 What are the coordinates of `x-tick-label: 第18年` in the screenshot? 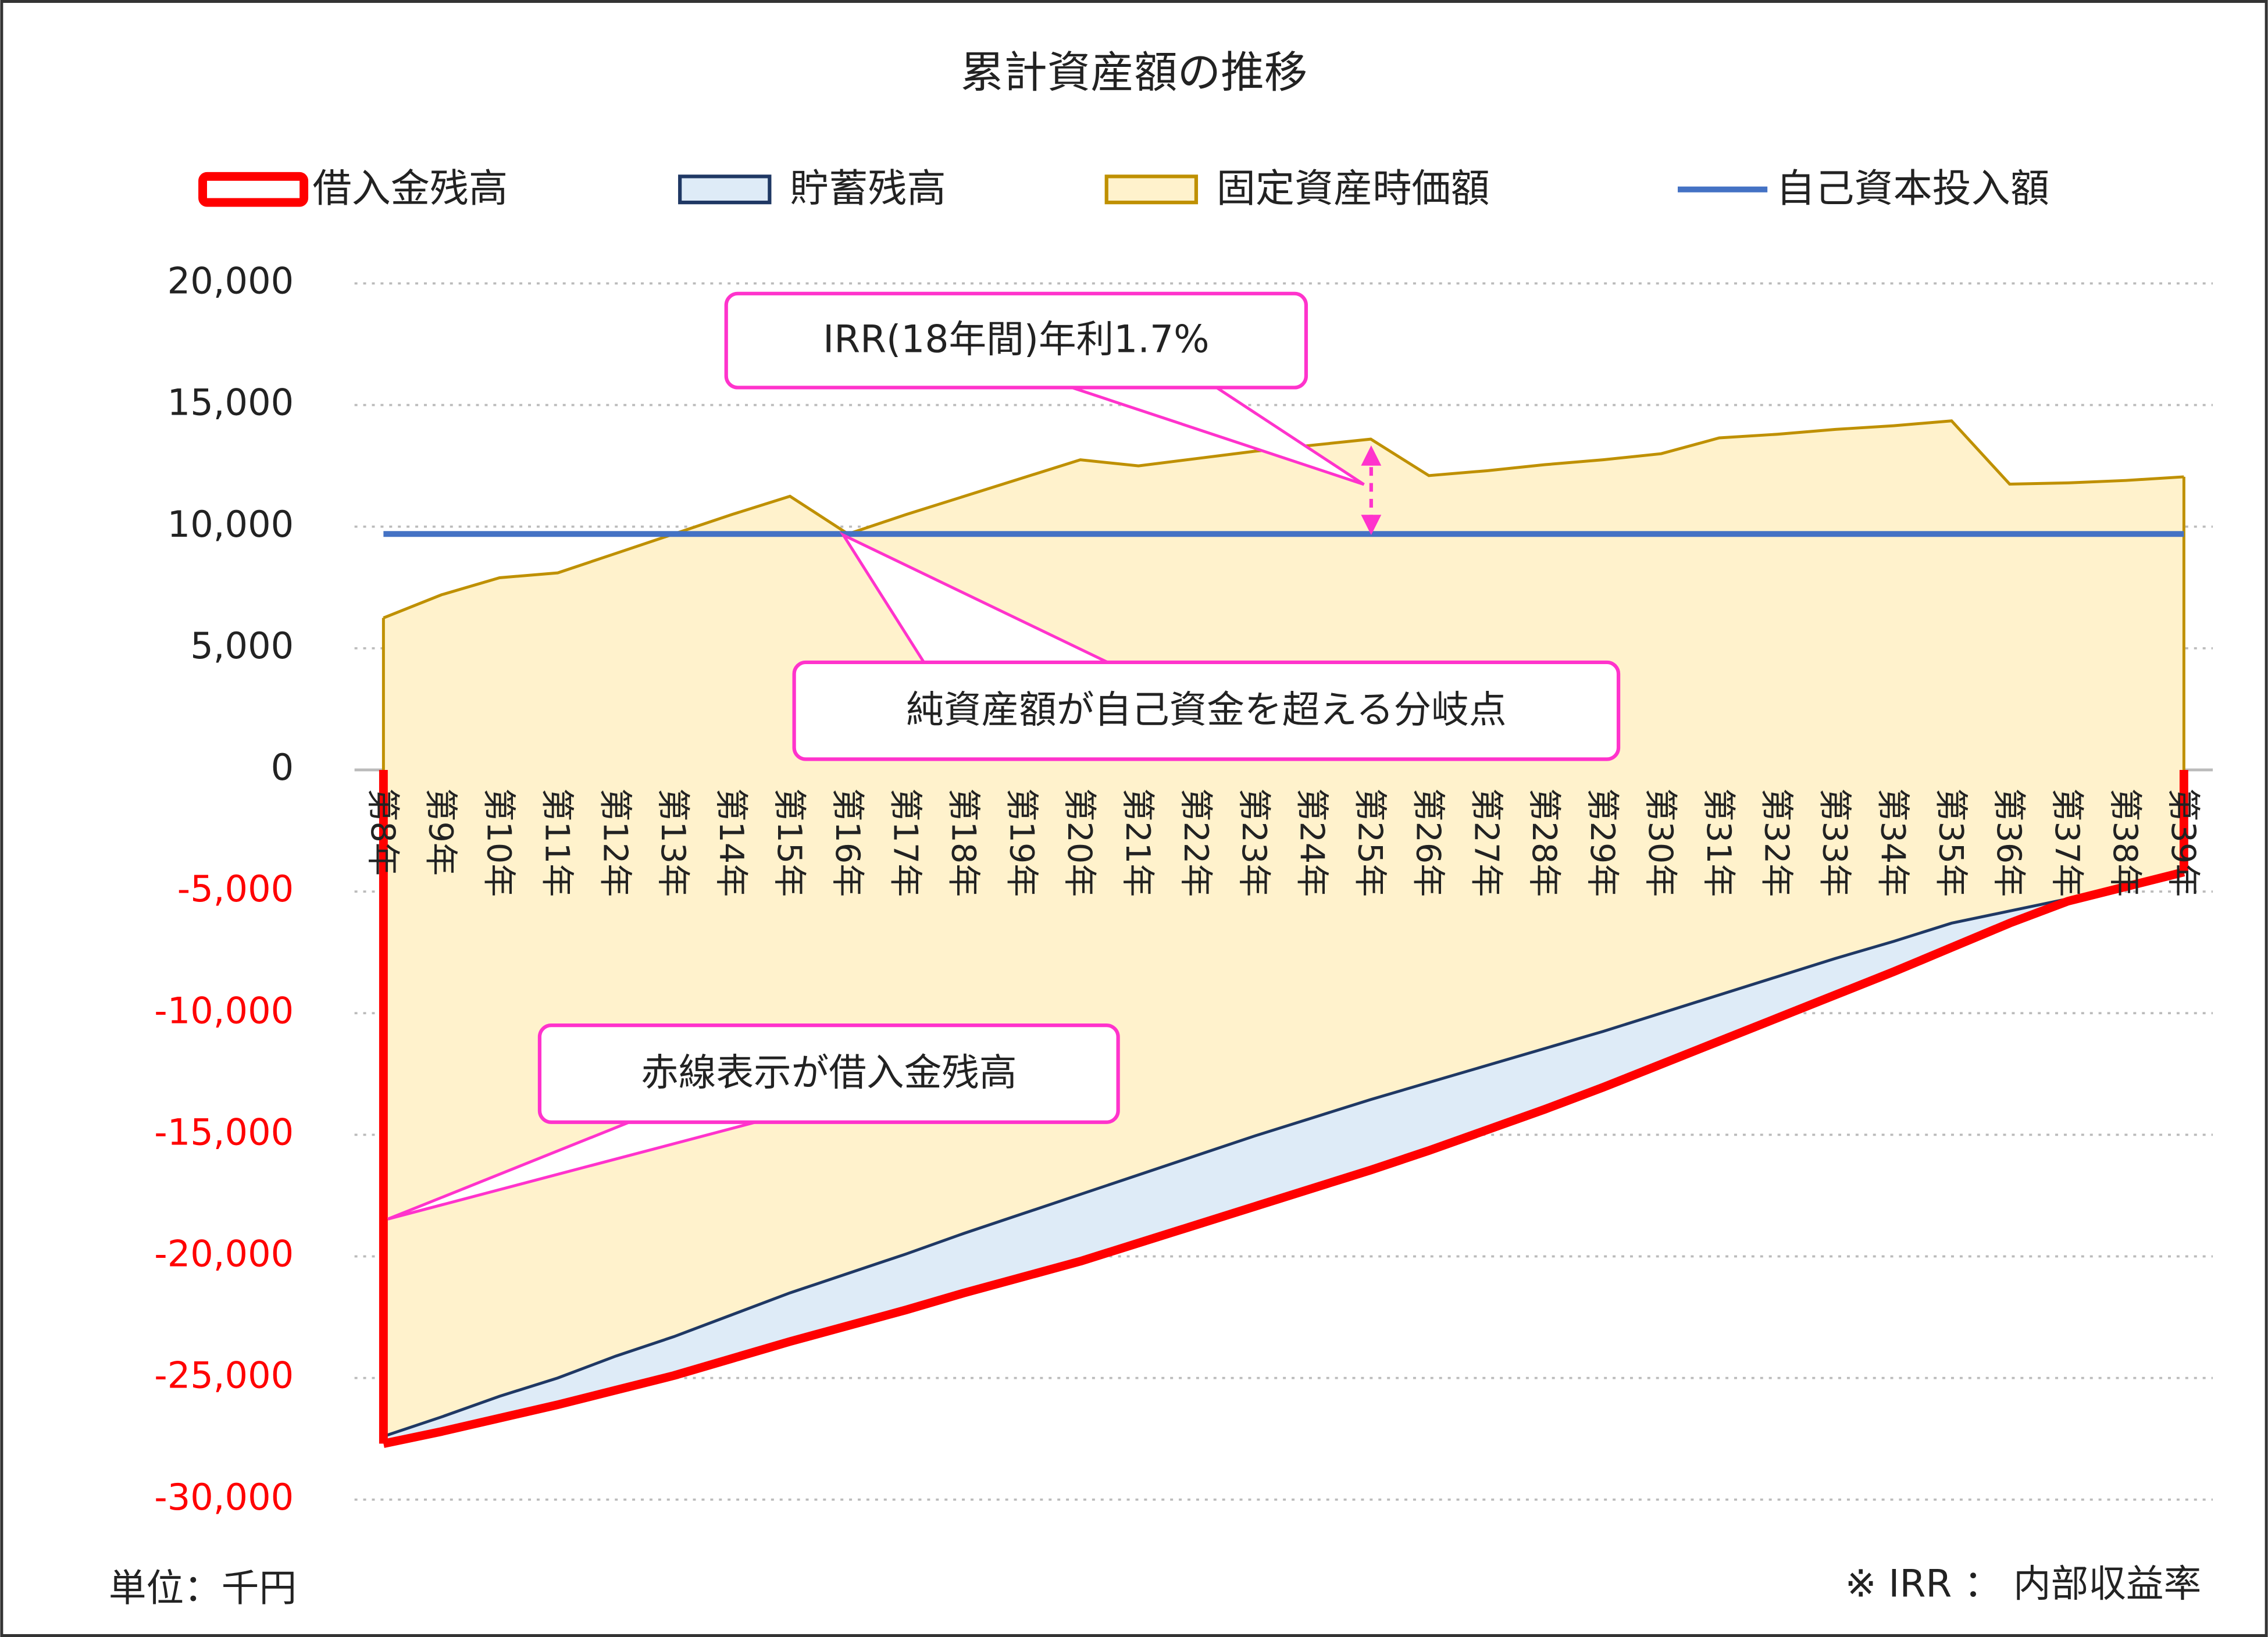 It's located at (963, 842).